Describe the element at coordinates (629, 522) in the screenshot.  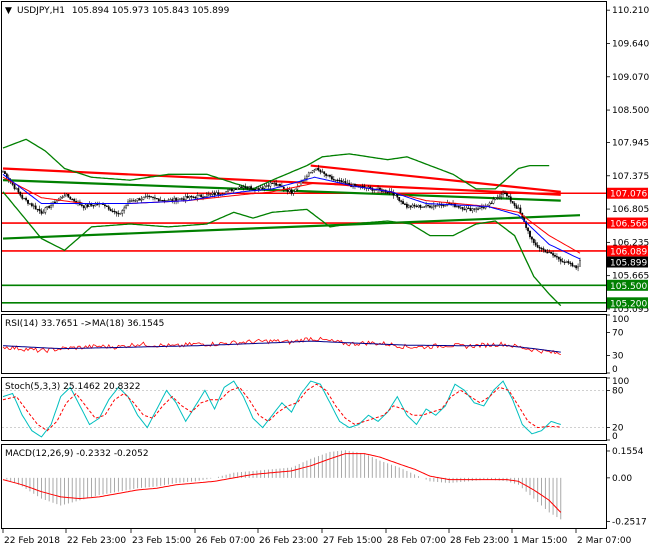
I see `macd-ytick-label: -0.2517` at that location.